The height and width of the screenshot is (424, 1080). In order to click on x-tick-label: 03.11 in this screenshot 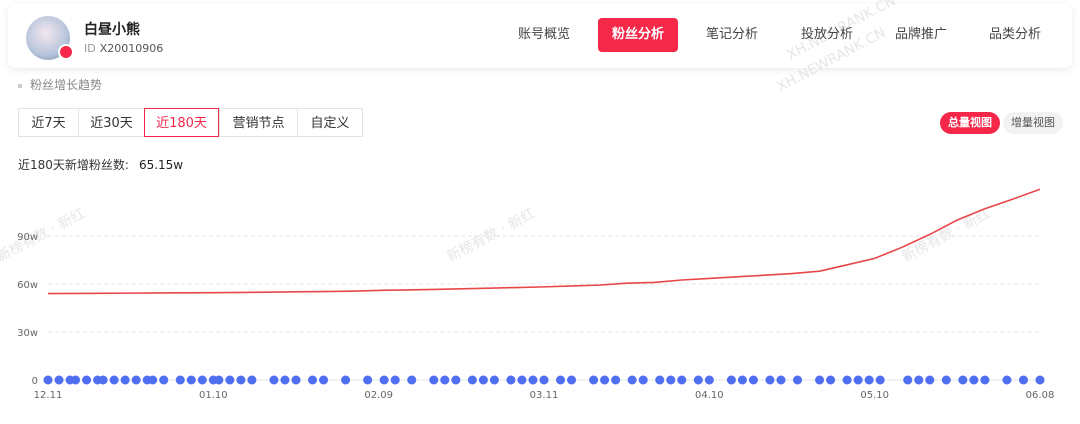, I will do `click(544, 395)`.